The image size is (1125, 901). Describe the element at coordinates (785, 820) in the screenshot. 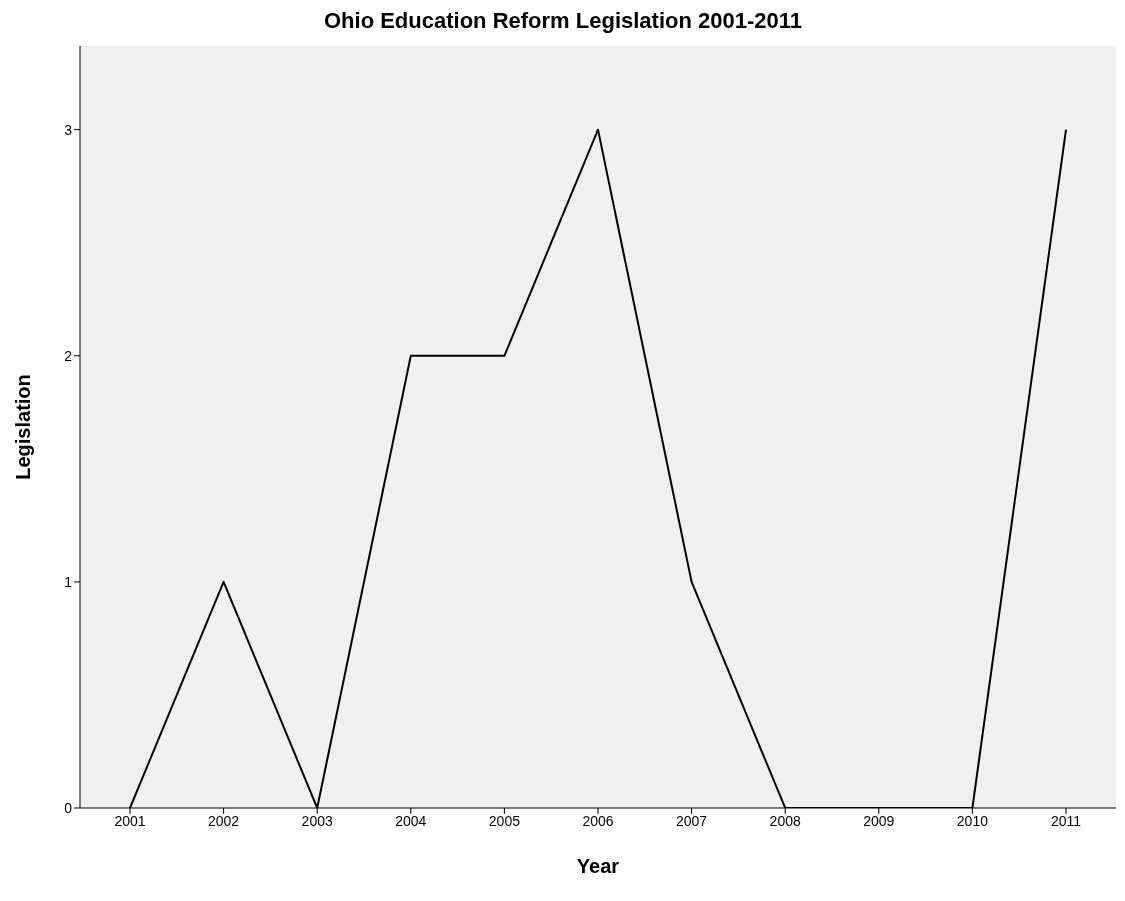

I see `x-tick-label: 2008` at that location.